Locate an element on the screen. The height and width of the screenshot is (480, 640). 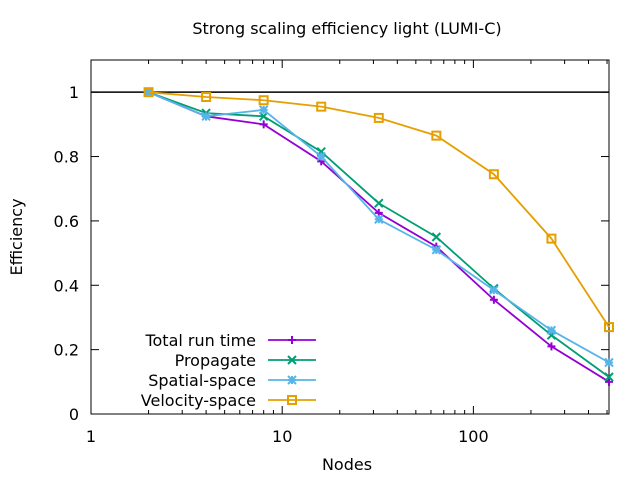
y-tick-label: 0 is located at coordinates (74, 414).